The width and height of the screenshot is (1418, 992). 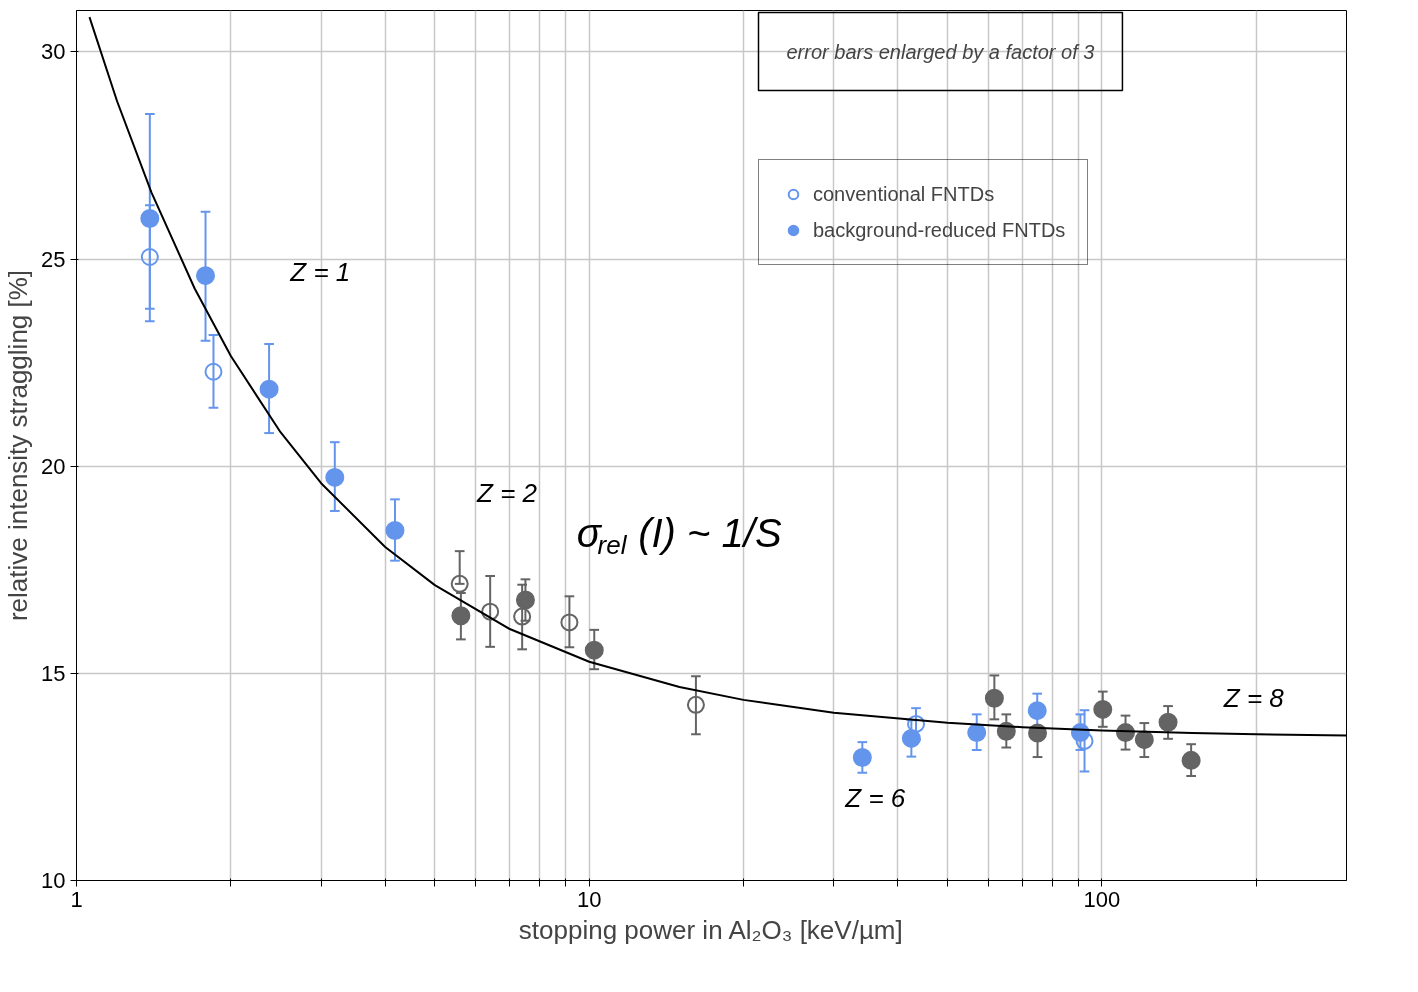 What do you see at coordinates (940, 51) in the screenshot?
I see `annotation: error bars enlarged by a factor of 3` at bounding box center [940, 51].